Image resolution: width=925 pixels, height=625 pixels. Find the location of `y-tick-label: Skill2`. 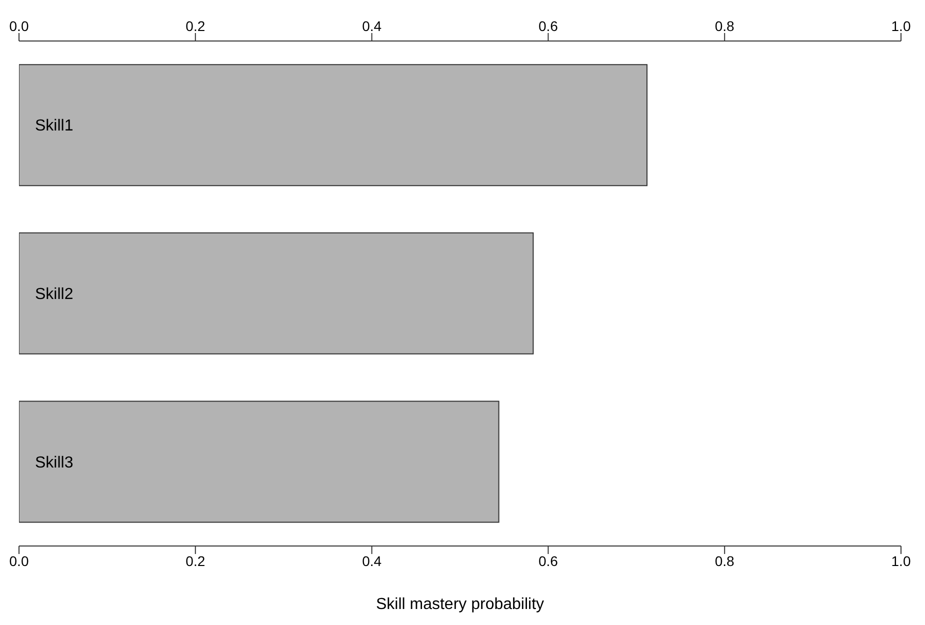

y-tick-label: Skill2 is located at coordinates (54, 295).